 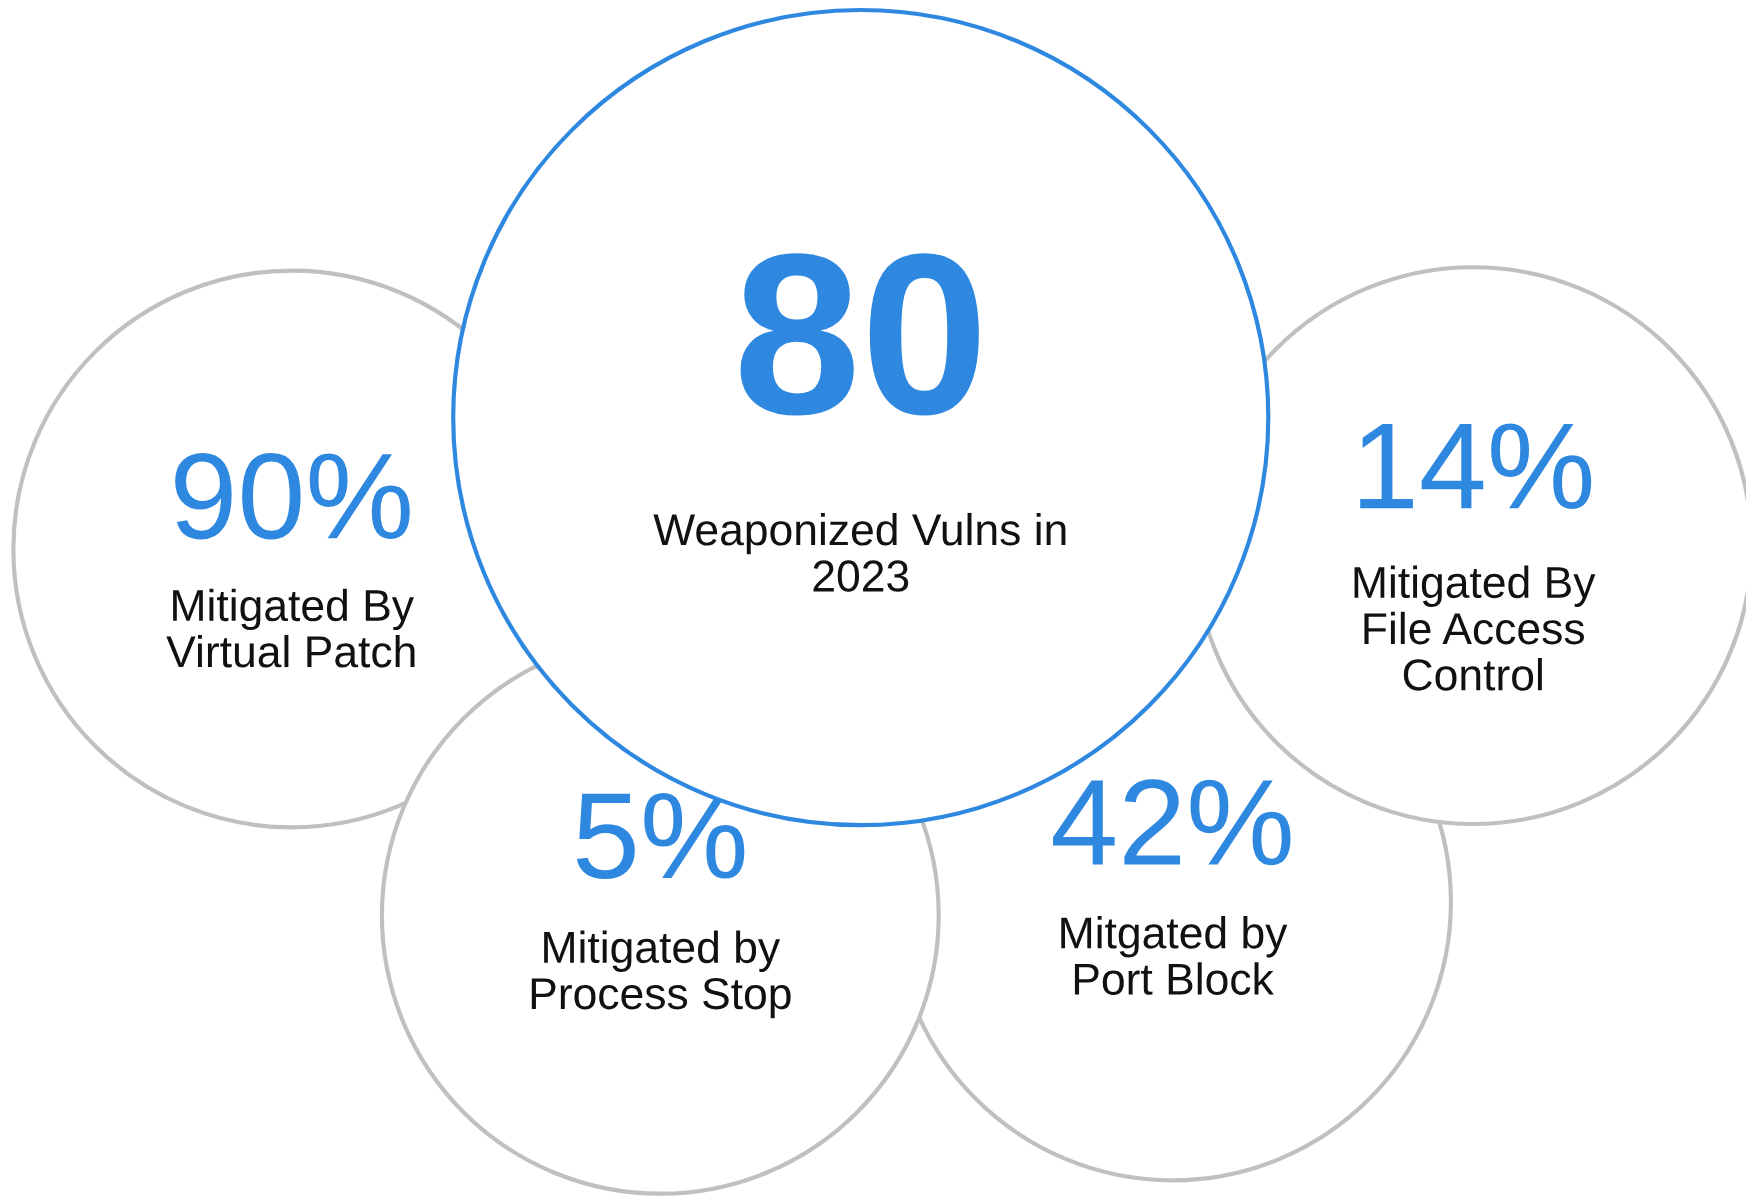 What do you see at coordinates (859, 334) in the screenshot?
I see `data-label: 80` at bounding box center [859, 334].